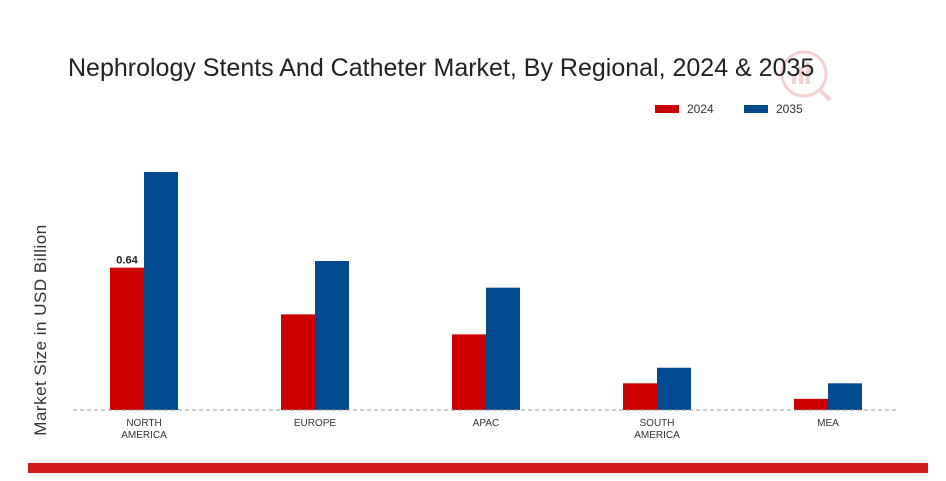  What do you see at coordinates (486, 423) in the screenshot?
I see `x-tick-apac: APAC` at bounding box center [486, 423].